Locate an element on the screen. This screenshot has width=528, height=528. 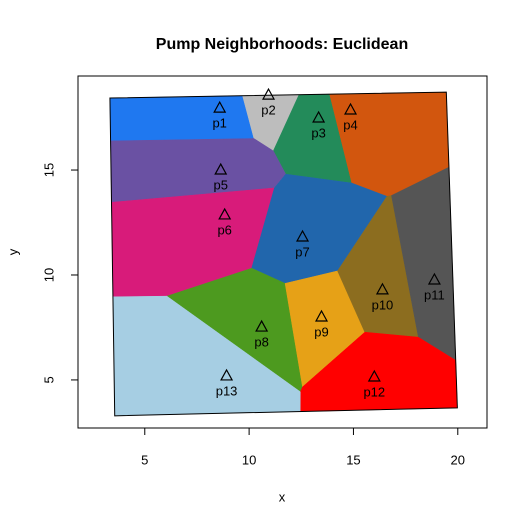
y-tick-label: 5 is located at coordinates (48, 379).